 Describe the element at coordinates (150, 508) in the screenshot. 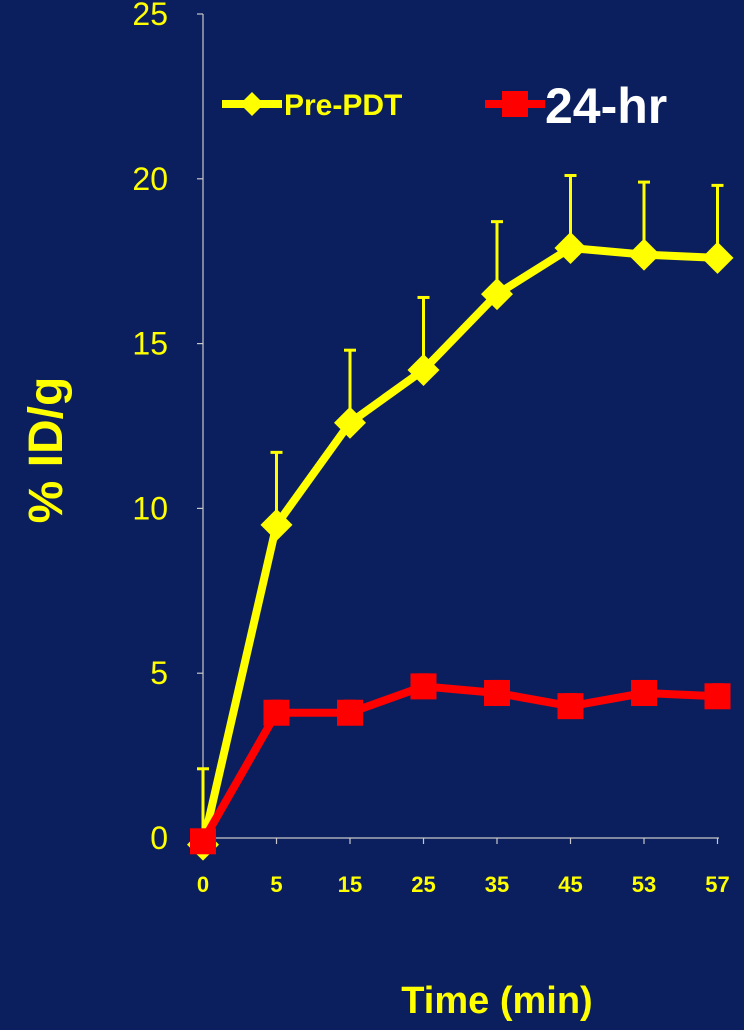

I see `y-tick-label: 10` at that location.